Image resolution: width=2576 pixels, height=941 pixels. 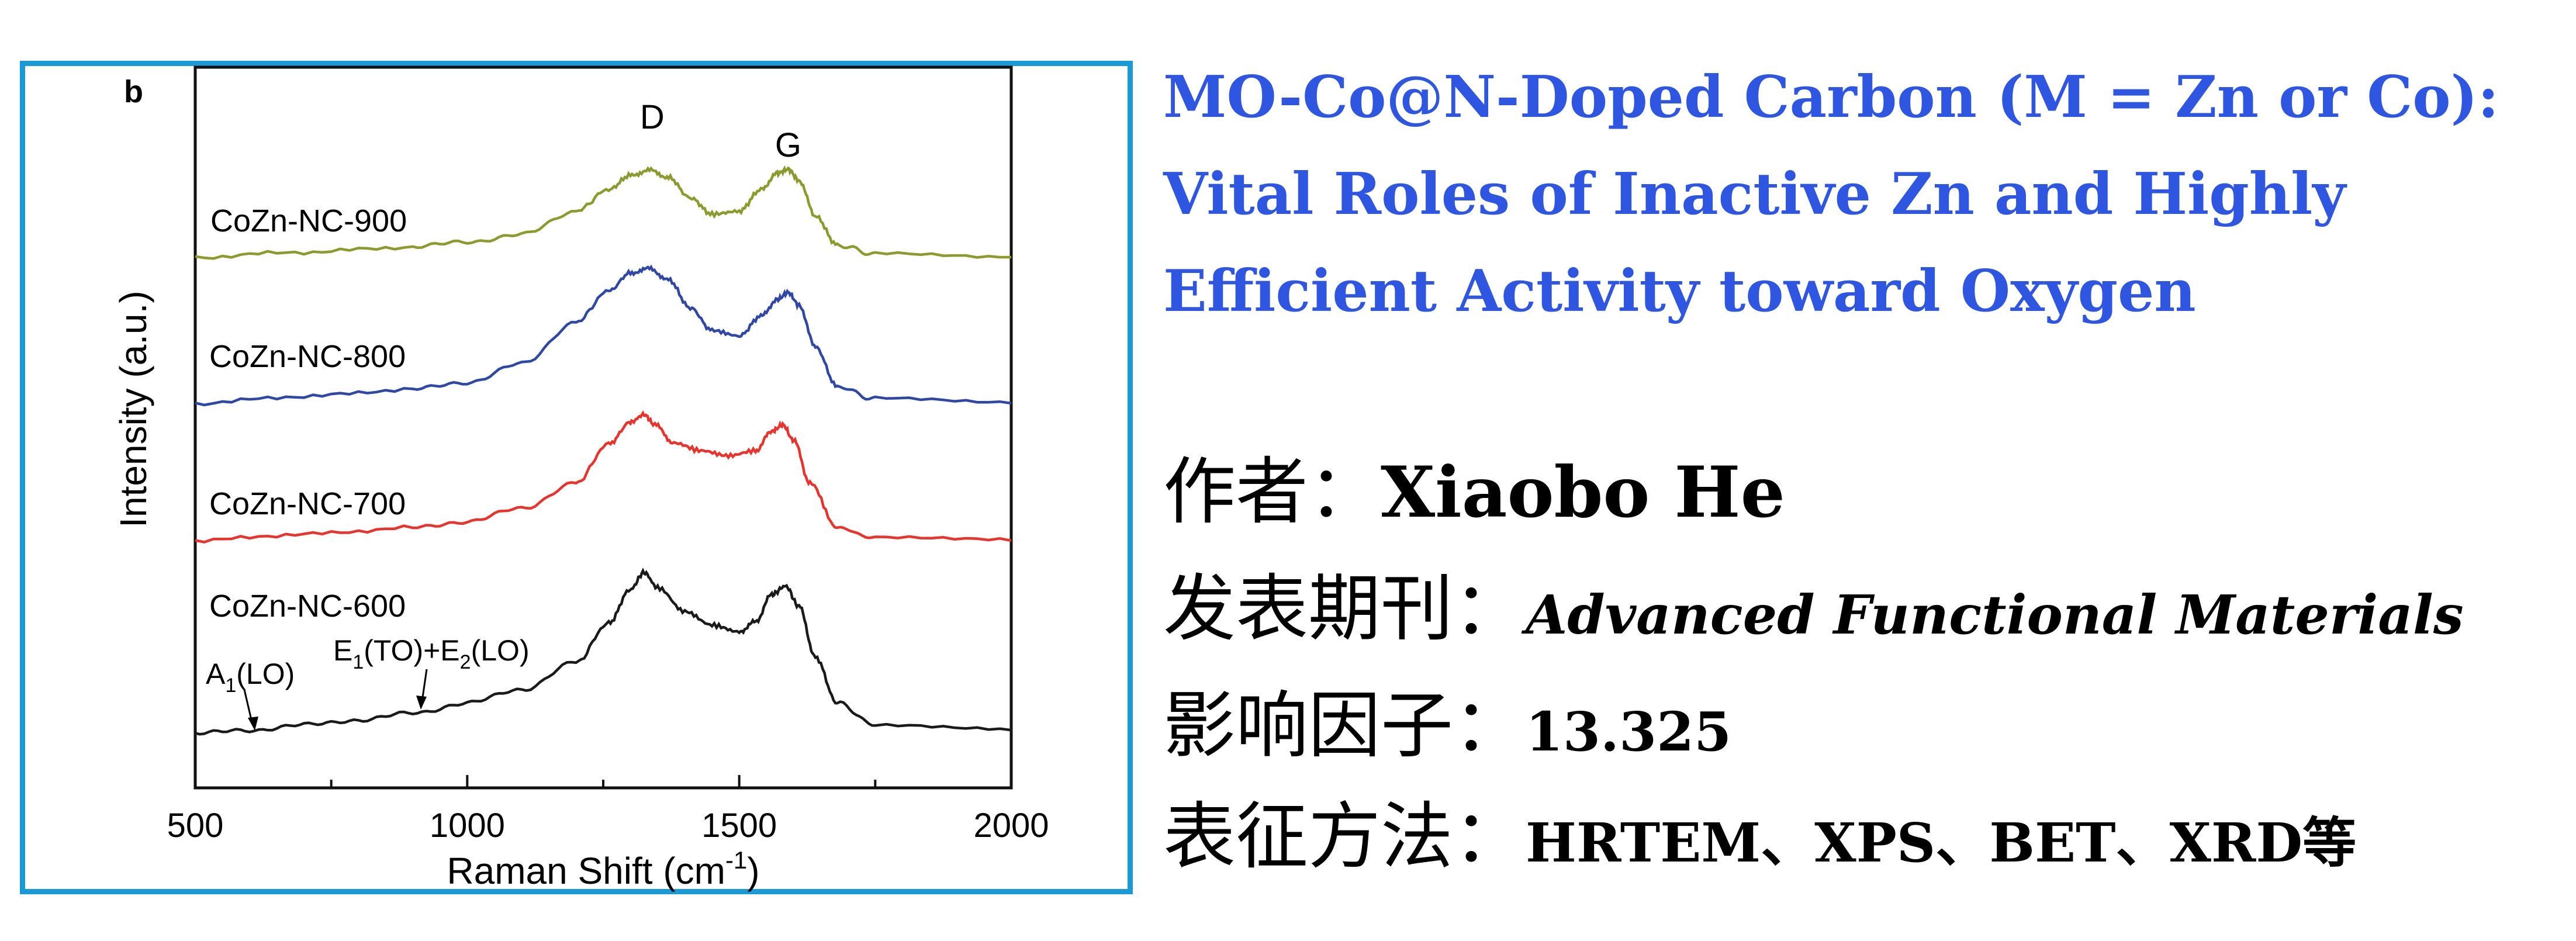 What do you see at coordinates (1344, 726) in the screenshot?
I see `impact-label: 影响因子：` at bounding box center [1344, 726].